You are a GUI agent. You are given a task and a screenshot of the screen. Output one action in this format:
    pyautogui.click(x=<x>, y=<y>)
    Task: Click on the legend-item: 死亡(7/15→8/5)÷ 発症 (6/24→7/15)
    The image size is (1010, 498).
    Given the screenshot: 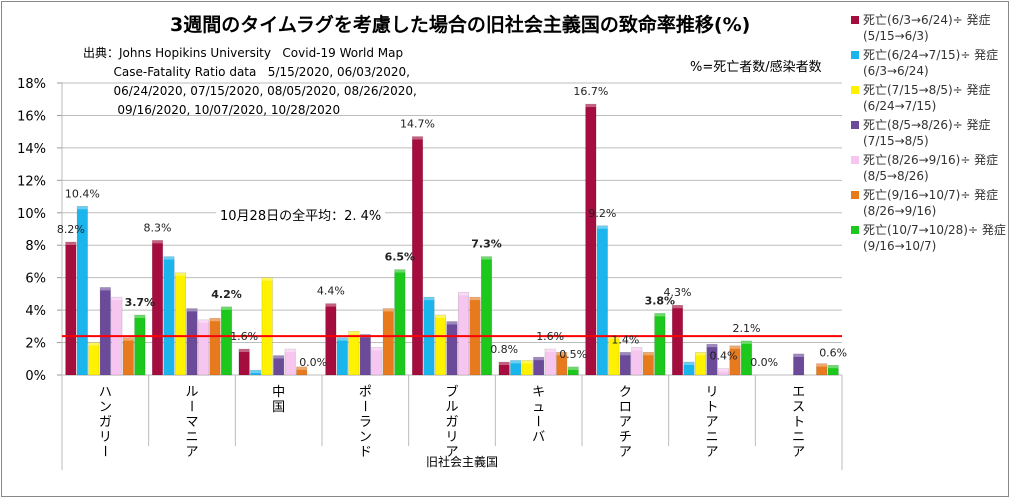 What is the action you would take?
    pyautogui.click(x=930, y=98)
    